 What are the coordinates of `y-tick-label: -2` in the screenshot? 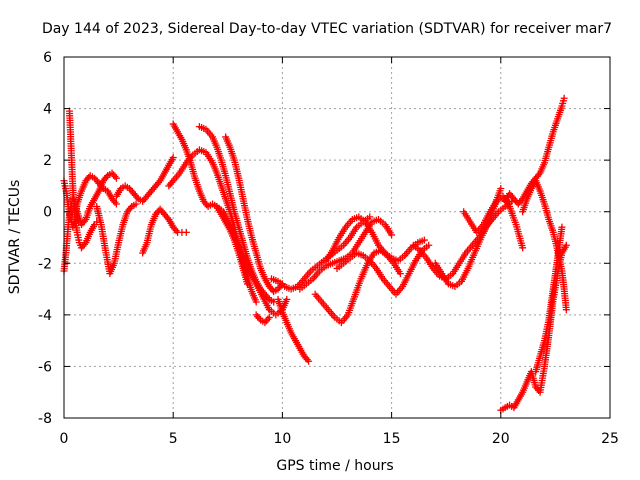 It's located at (45, 264).